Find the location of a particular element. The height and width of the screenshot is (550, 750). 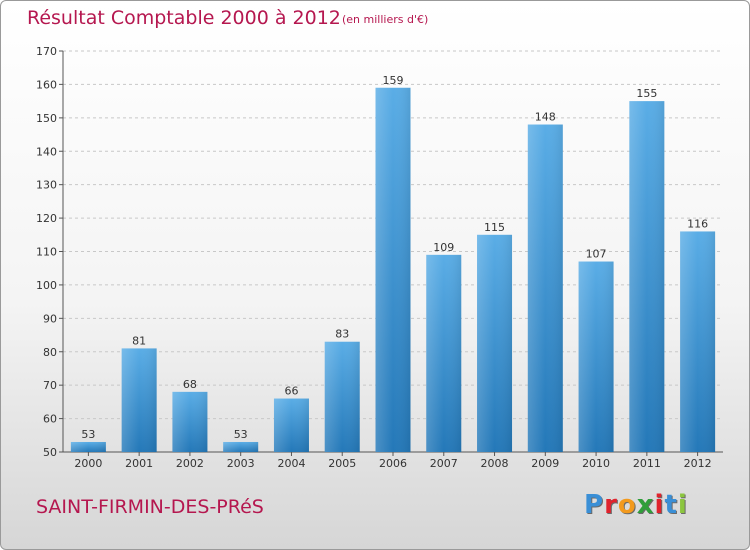

bar-value-label: 109 is located at coordinates (443, 247).